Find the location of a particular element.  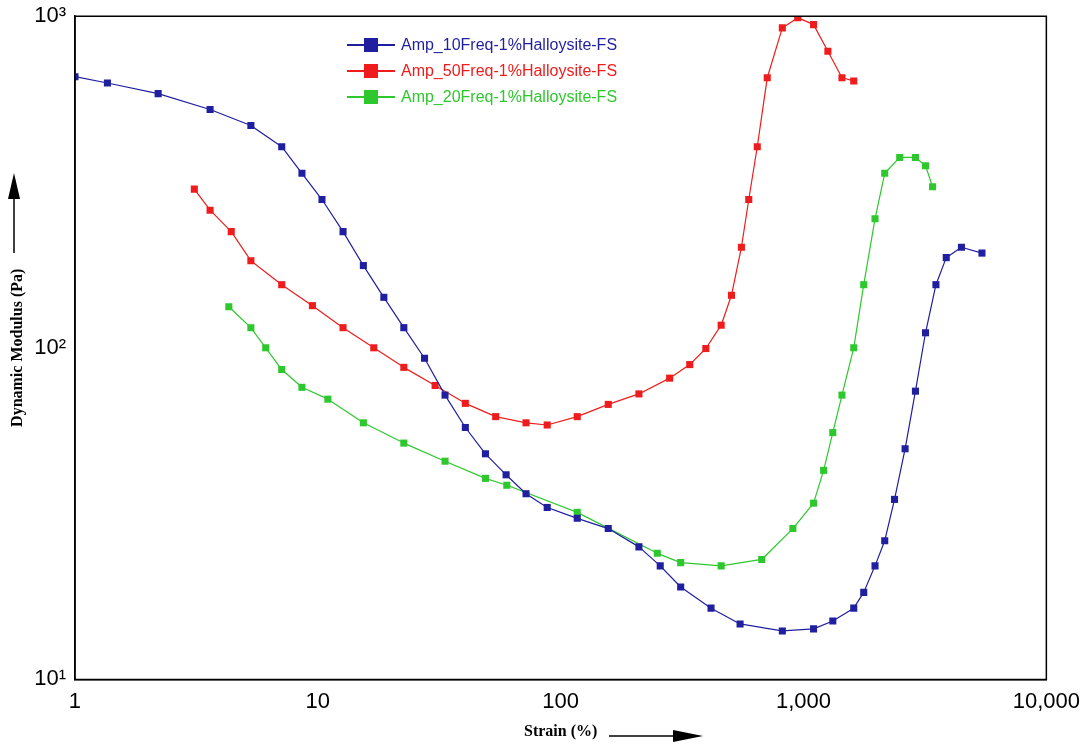

y-axis-title: Dynamic Modulus (Pa) is located at coordinates (16, 347).